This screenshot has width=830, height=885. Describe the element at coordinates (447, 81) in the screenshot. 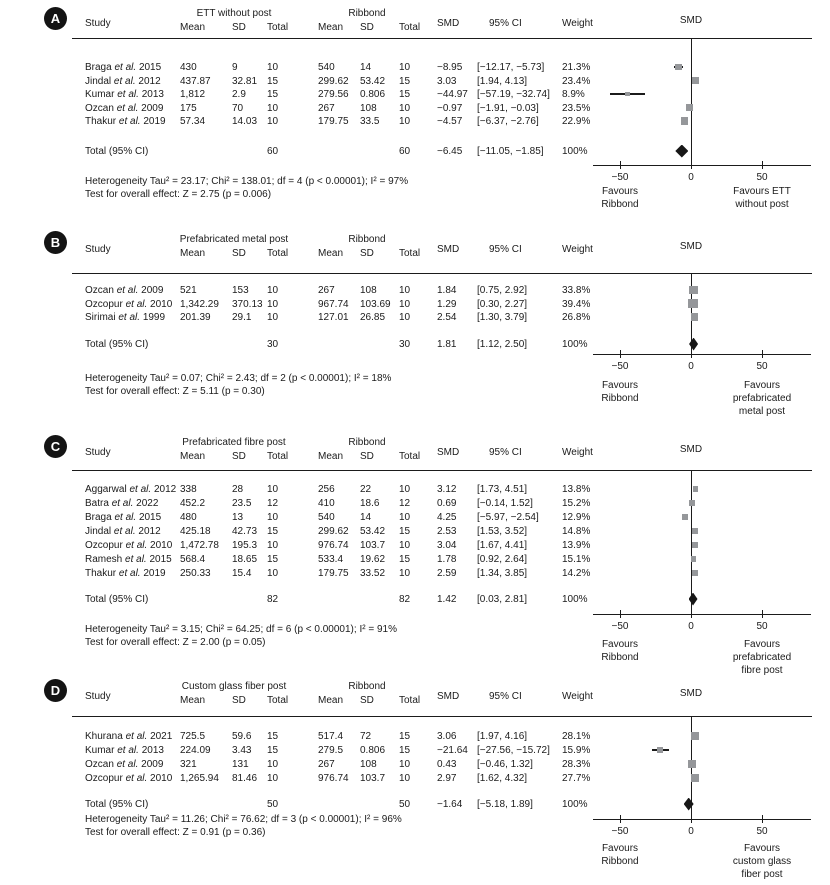

I see `smd-value: 3.03` at that location.